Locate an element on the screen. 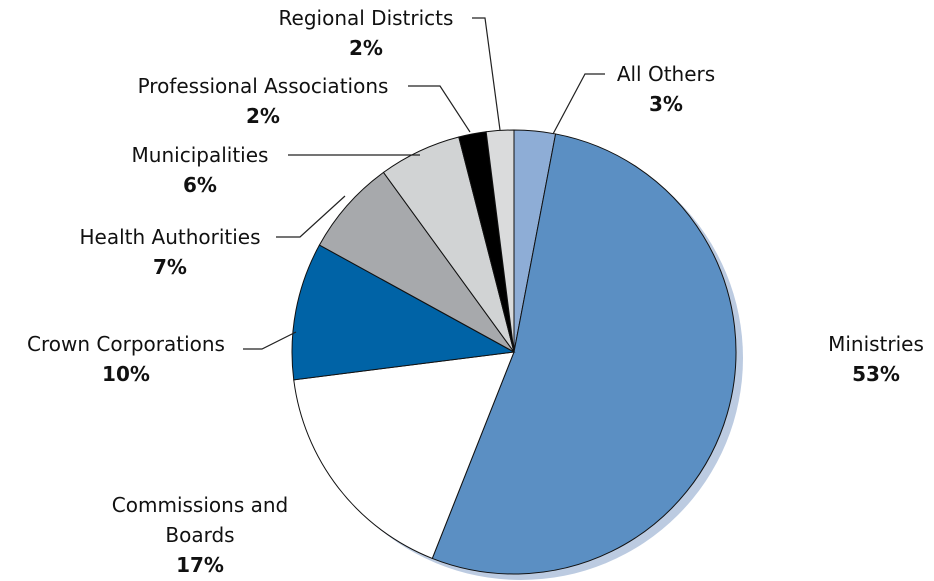 The image size is (934, 581). category-label: Crown Corporations is located at coordinates (126, 344).